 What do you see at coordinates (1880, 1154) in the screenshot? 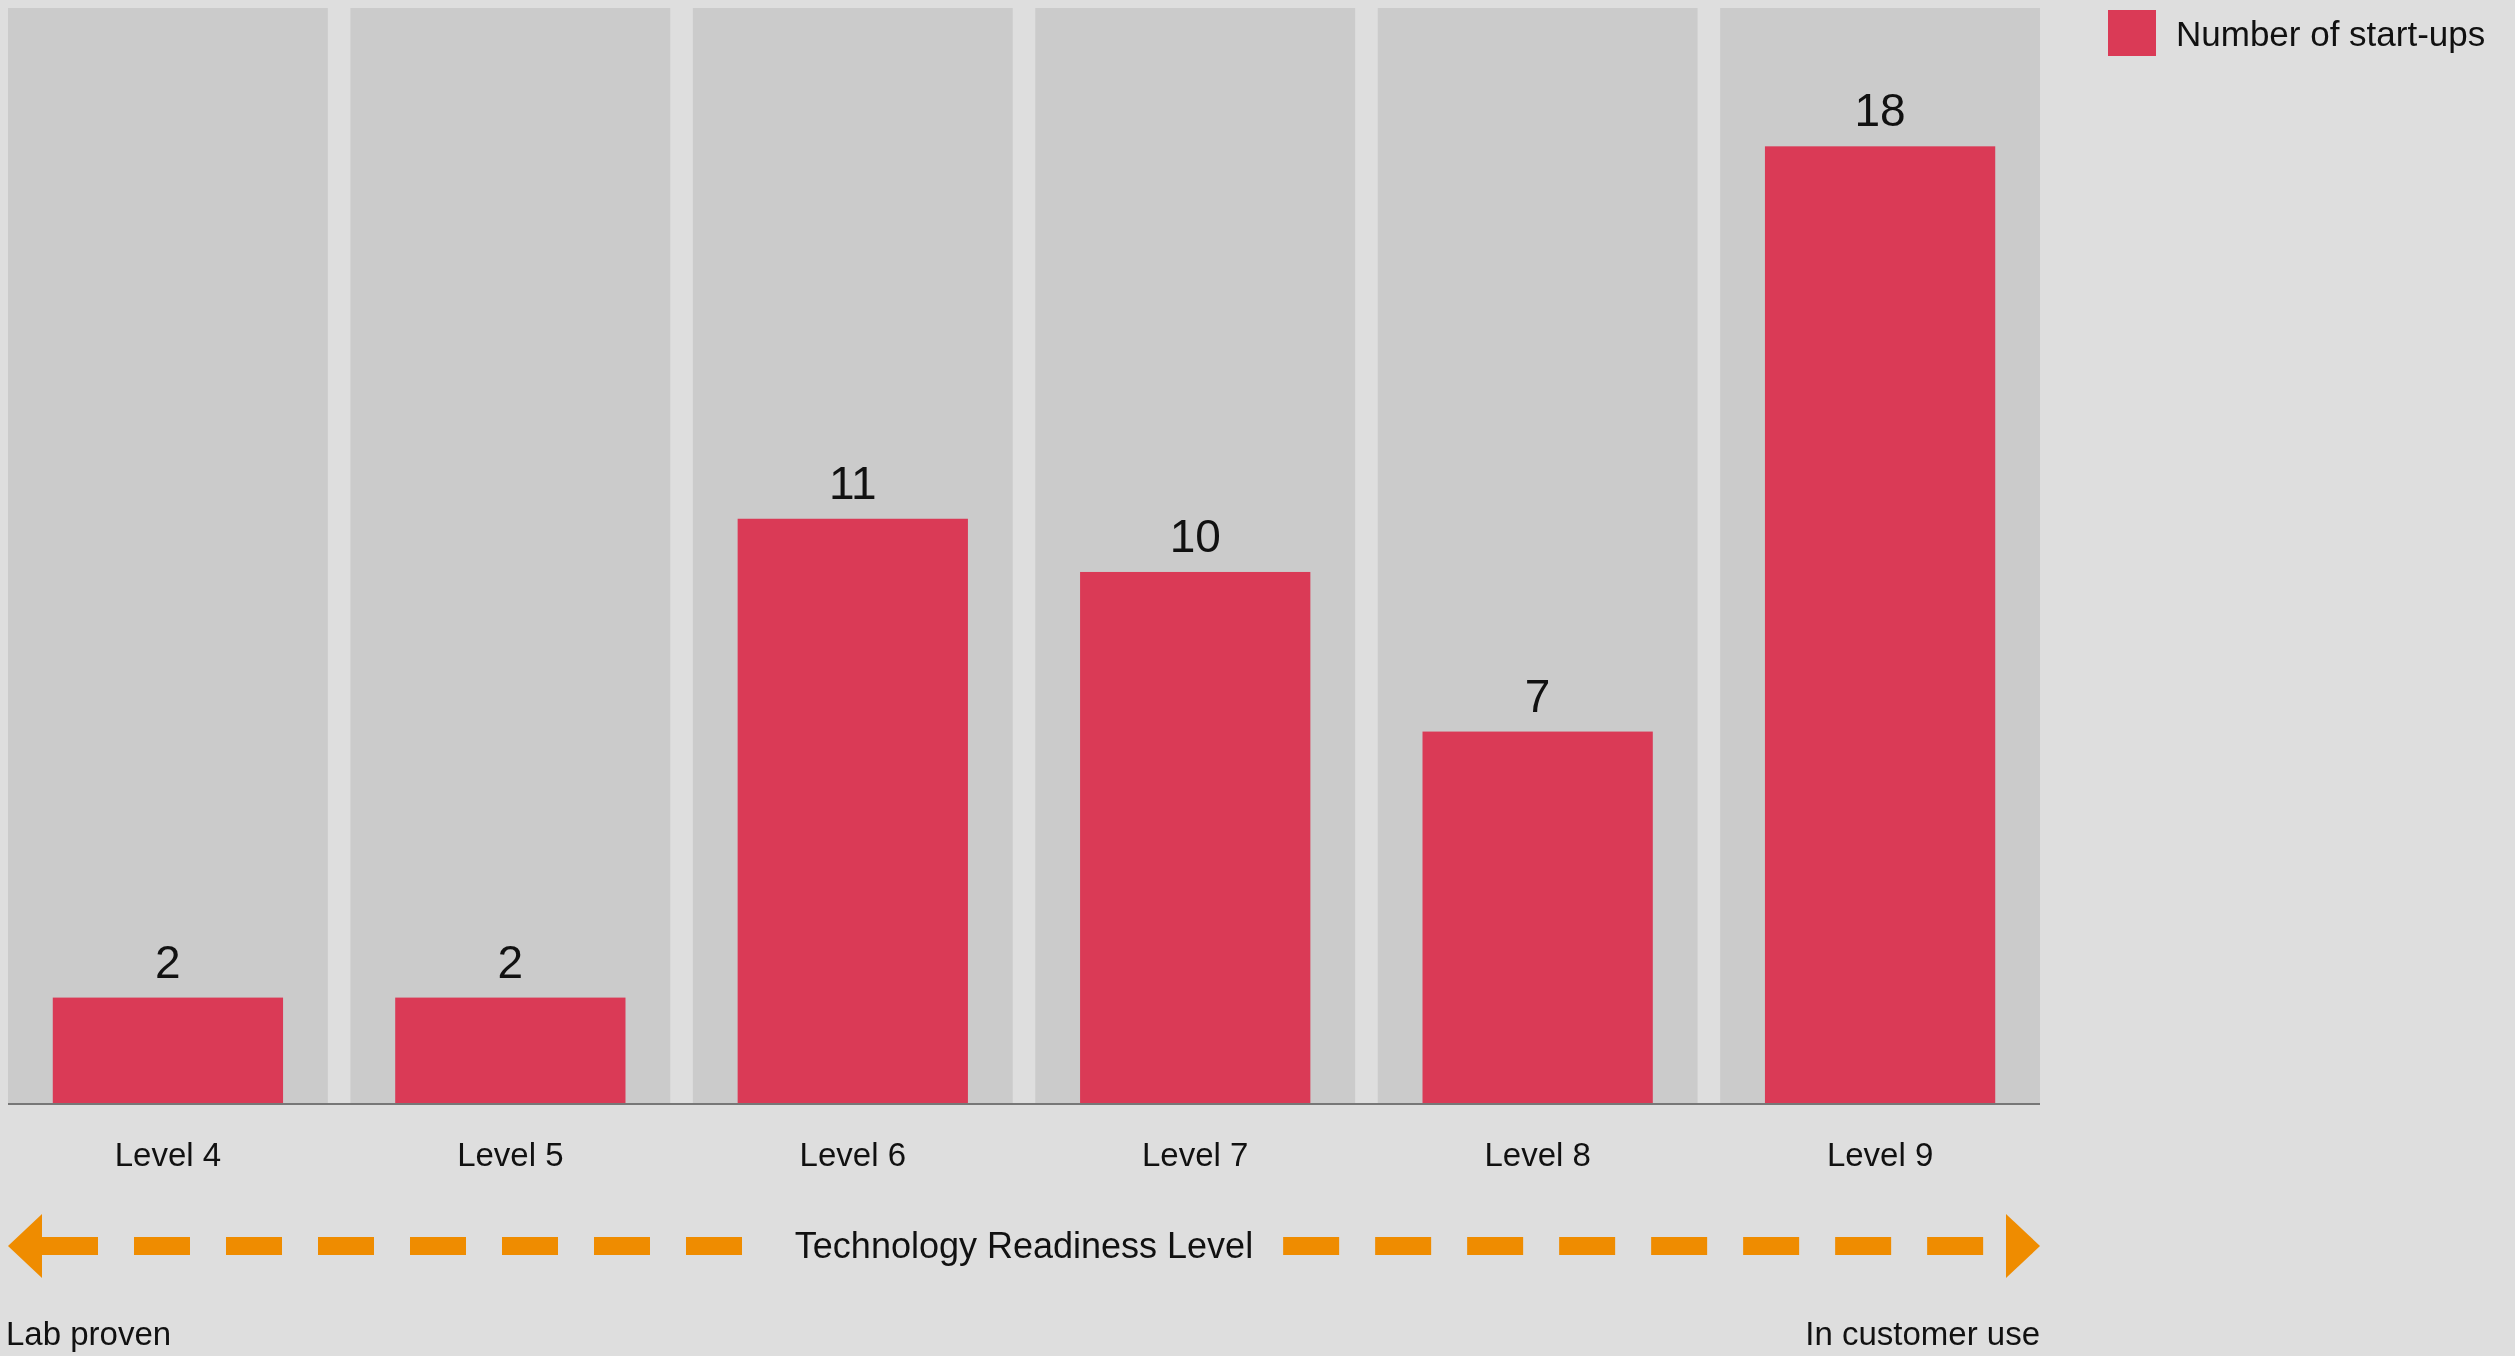
I see `x-tick-label: Level 9` at bounding box center [1880, 1154].